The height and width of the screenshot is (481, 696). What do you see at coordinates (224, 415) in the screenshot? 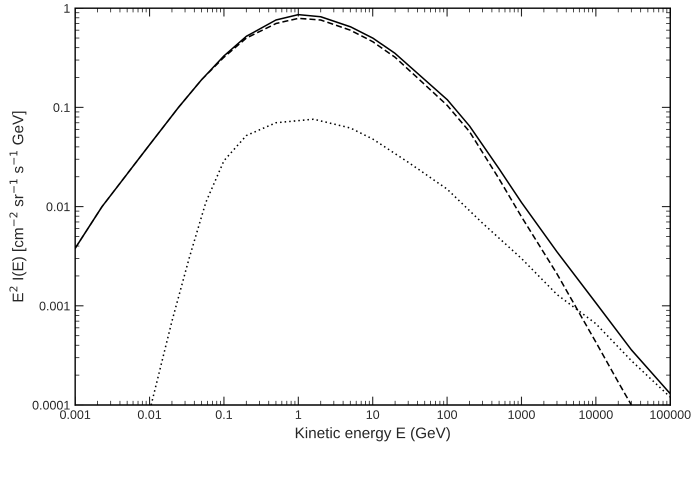
I see `x-tick-label: 0.1` at bounding box center [224, 415].